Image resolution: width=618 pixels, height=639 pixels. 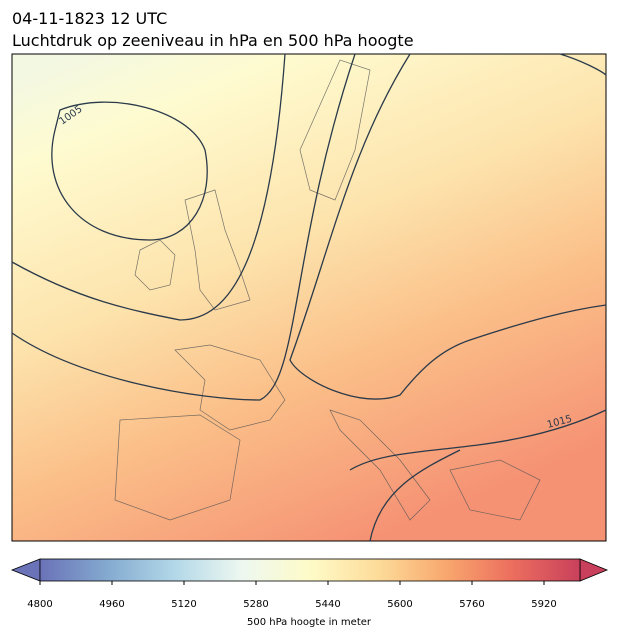 I want to click on colorbar-tick-label: 5600, so click(x=399, y=604).